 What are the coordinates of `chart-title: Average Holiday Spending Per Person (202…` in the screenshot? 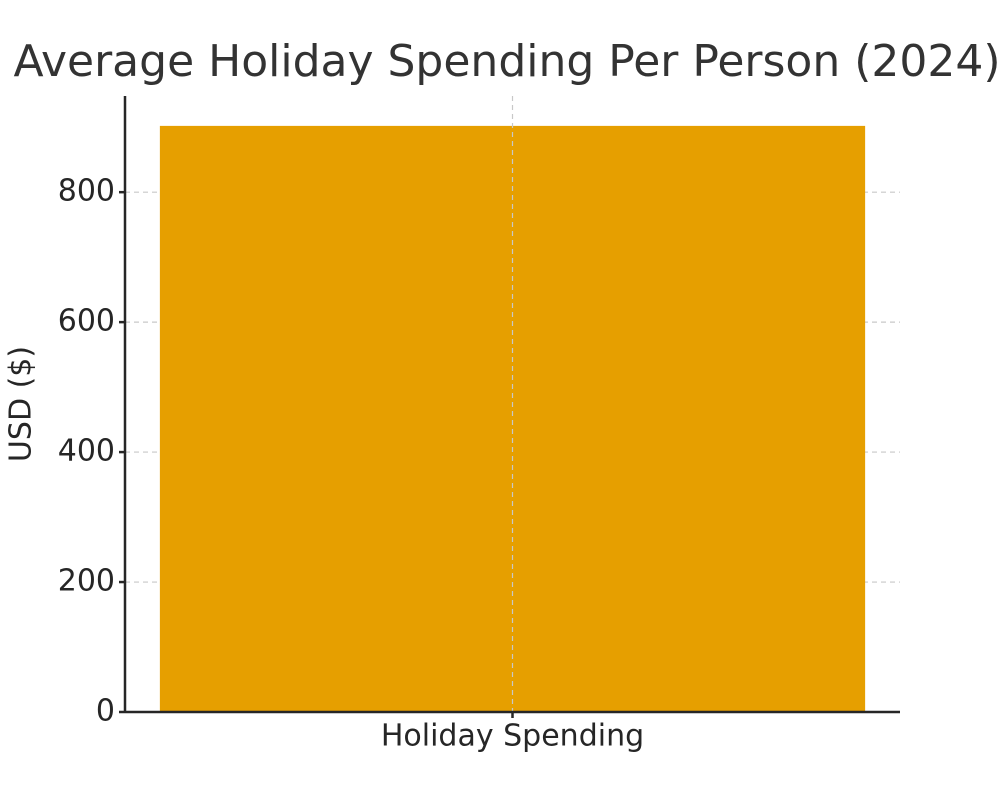 It's located at (506, 61).